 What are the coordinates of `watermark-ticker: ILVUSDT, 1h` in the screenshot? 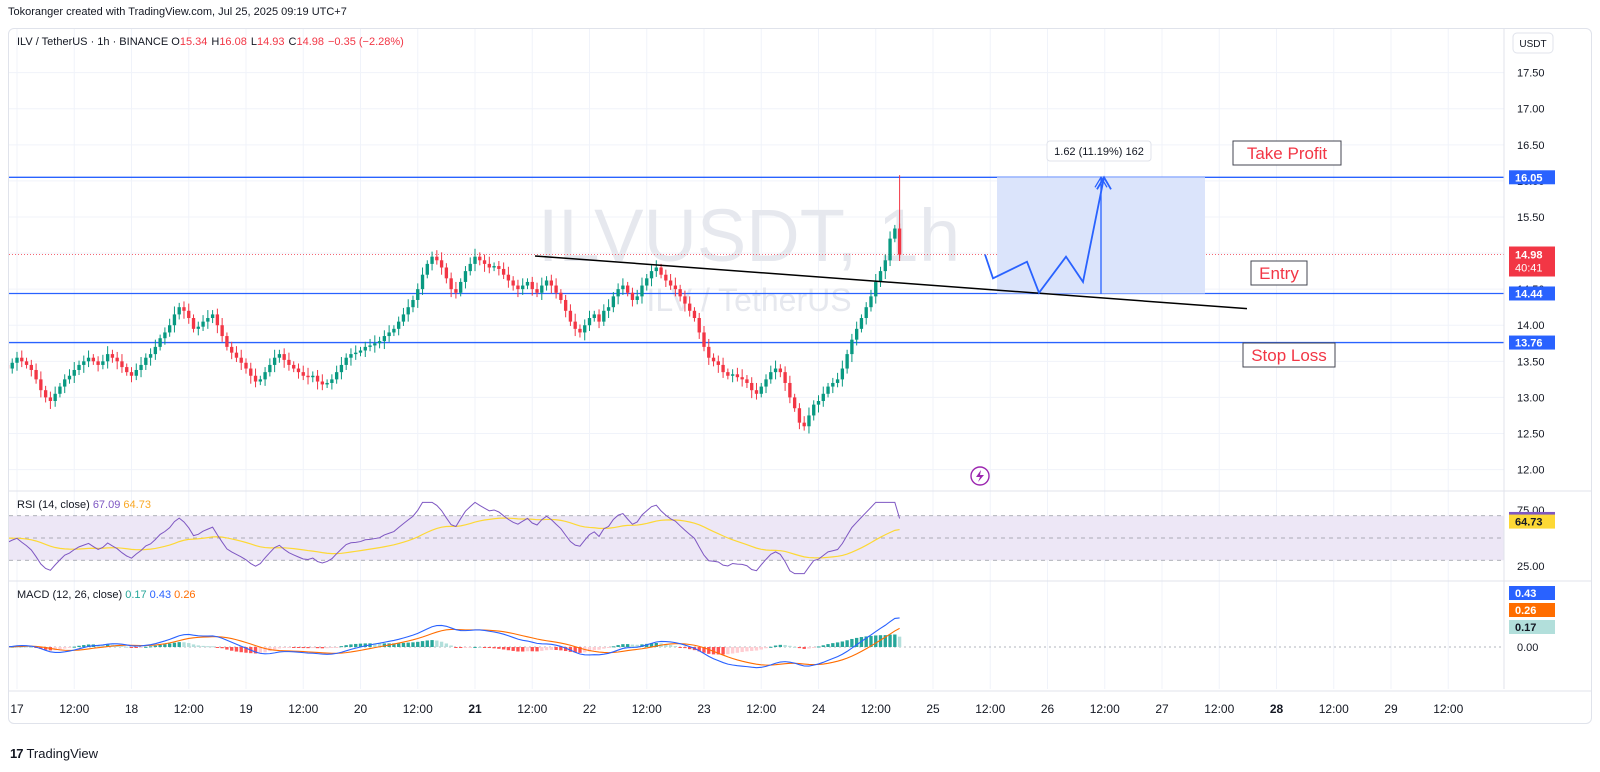 It's located at (749, 235).